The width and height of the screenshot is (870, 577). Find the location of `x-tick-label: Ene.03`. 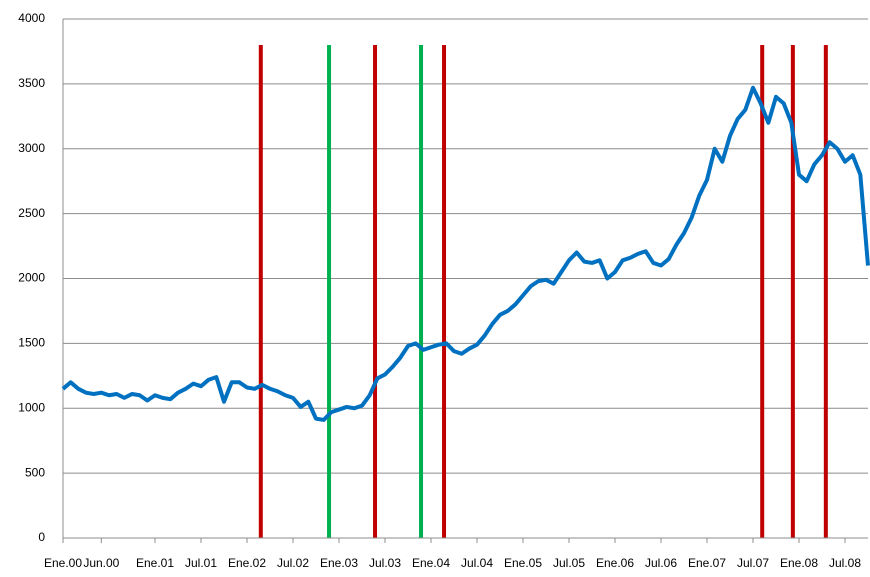

x-tick-label: Ene.03 is located at coordinates (339, 563).